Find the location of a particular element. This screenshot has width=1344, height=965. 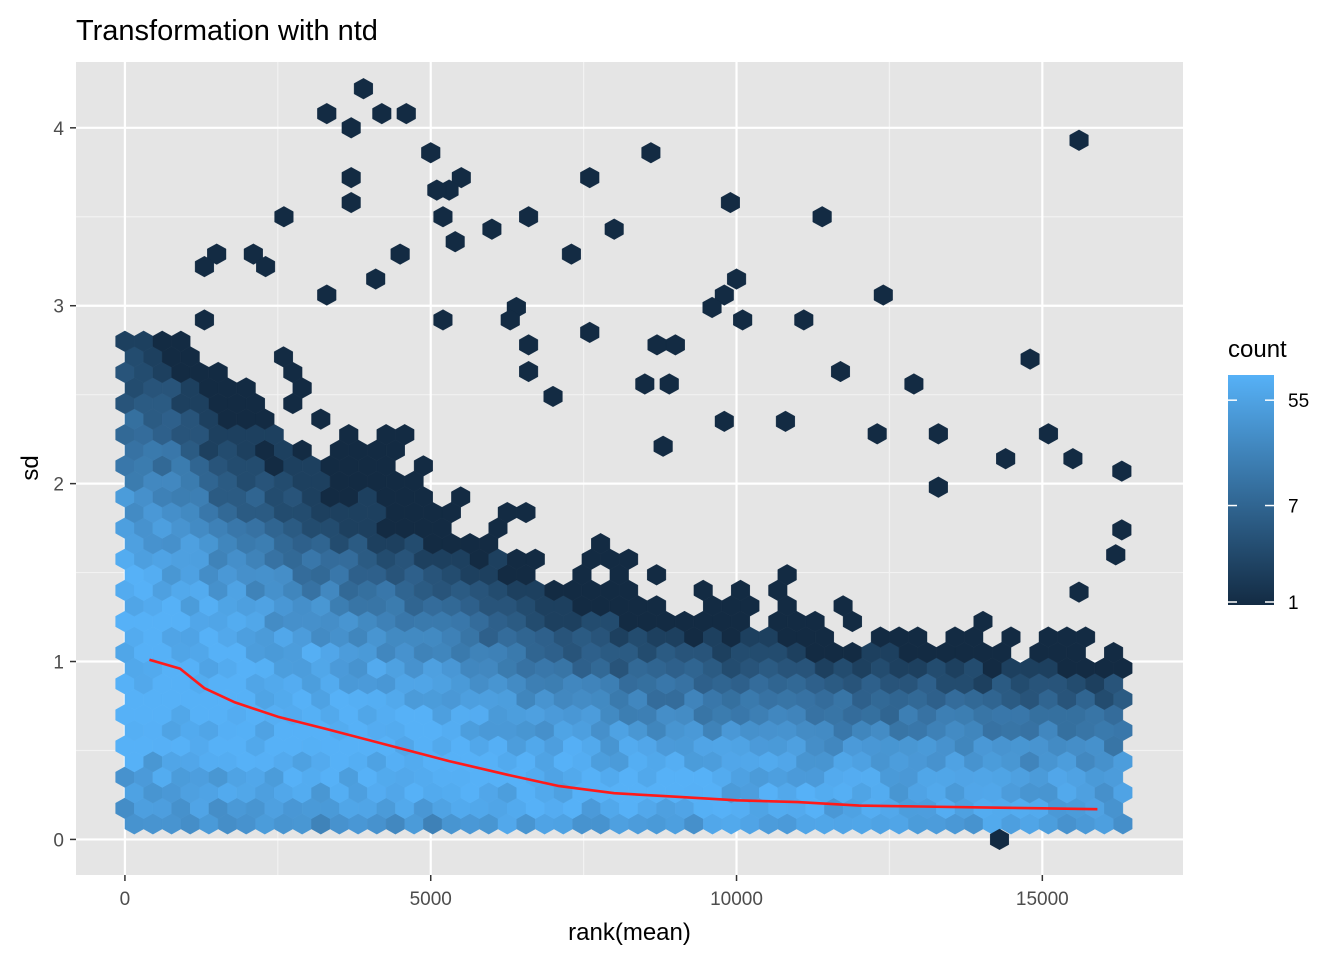

x-axis-label: rank(mean) is located at coordinates (629, 932).